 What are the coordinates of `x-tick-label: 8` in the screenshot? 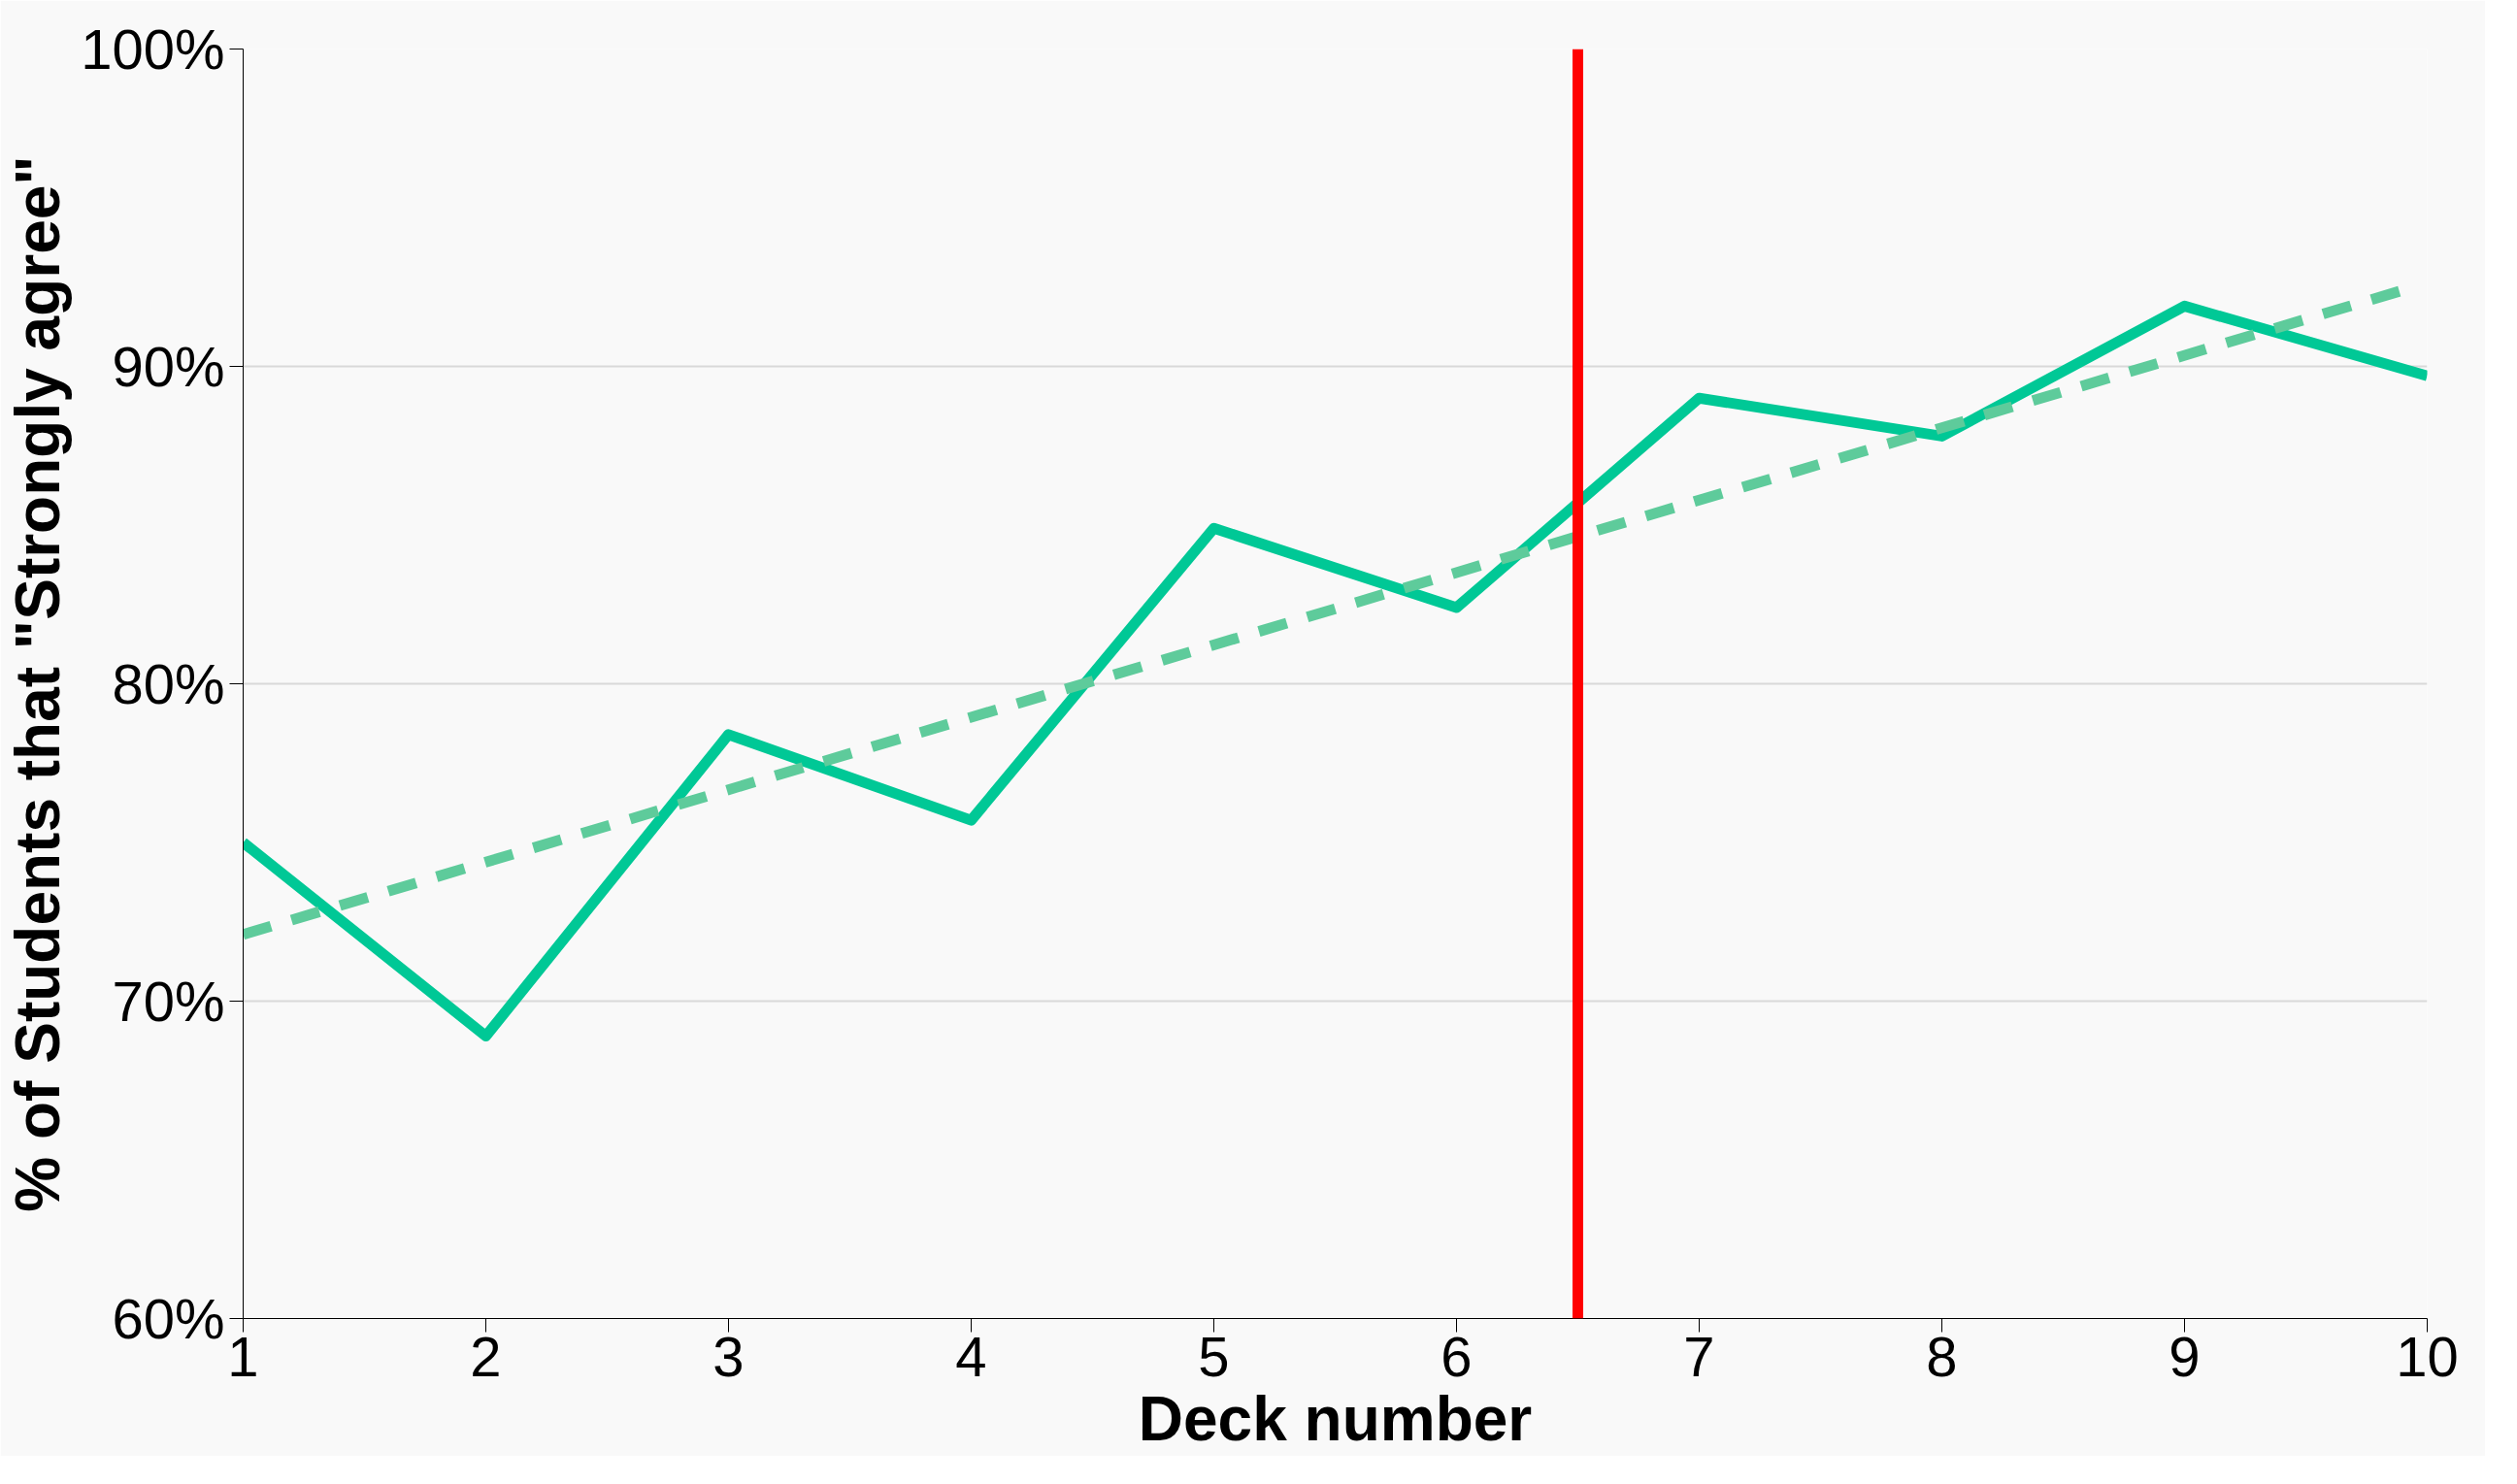 It's located at (1942, 1356).